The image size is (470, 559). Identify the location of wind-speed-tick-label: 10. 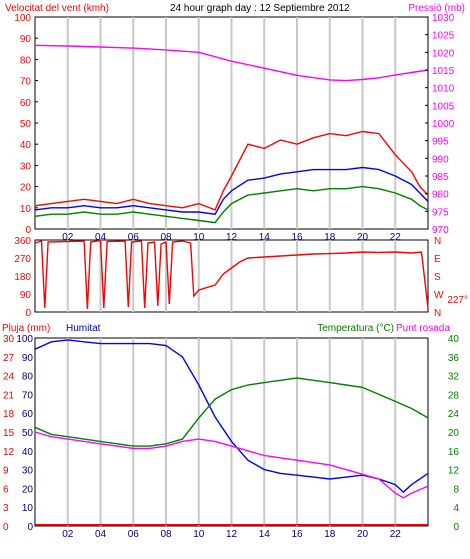
(26, 209).